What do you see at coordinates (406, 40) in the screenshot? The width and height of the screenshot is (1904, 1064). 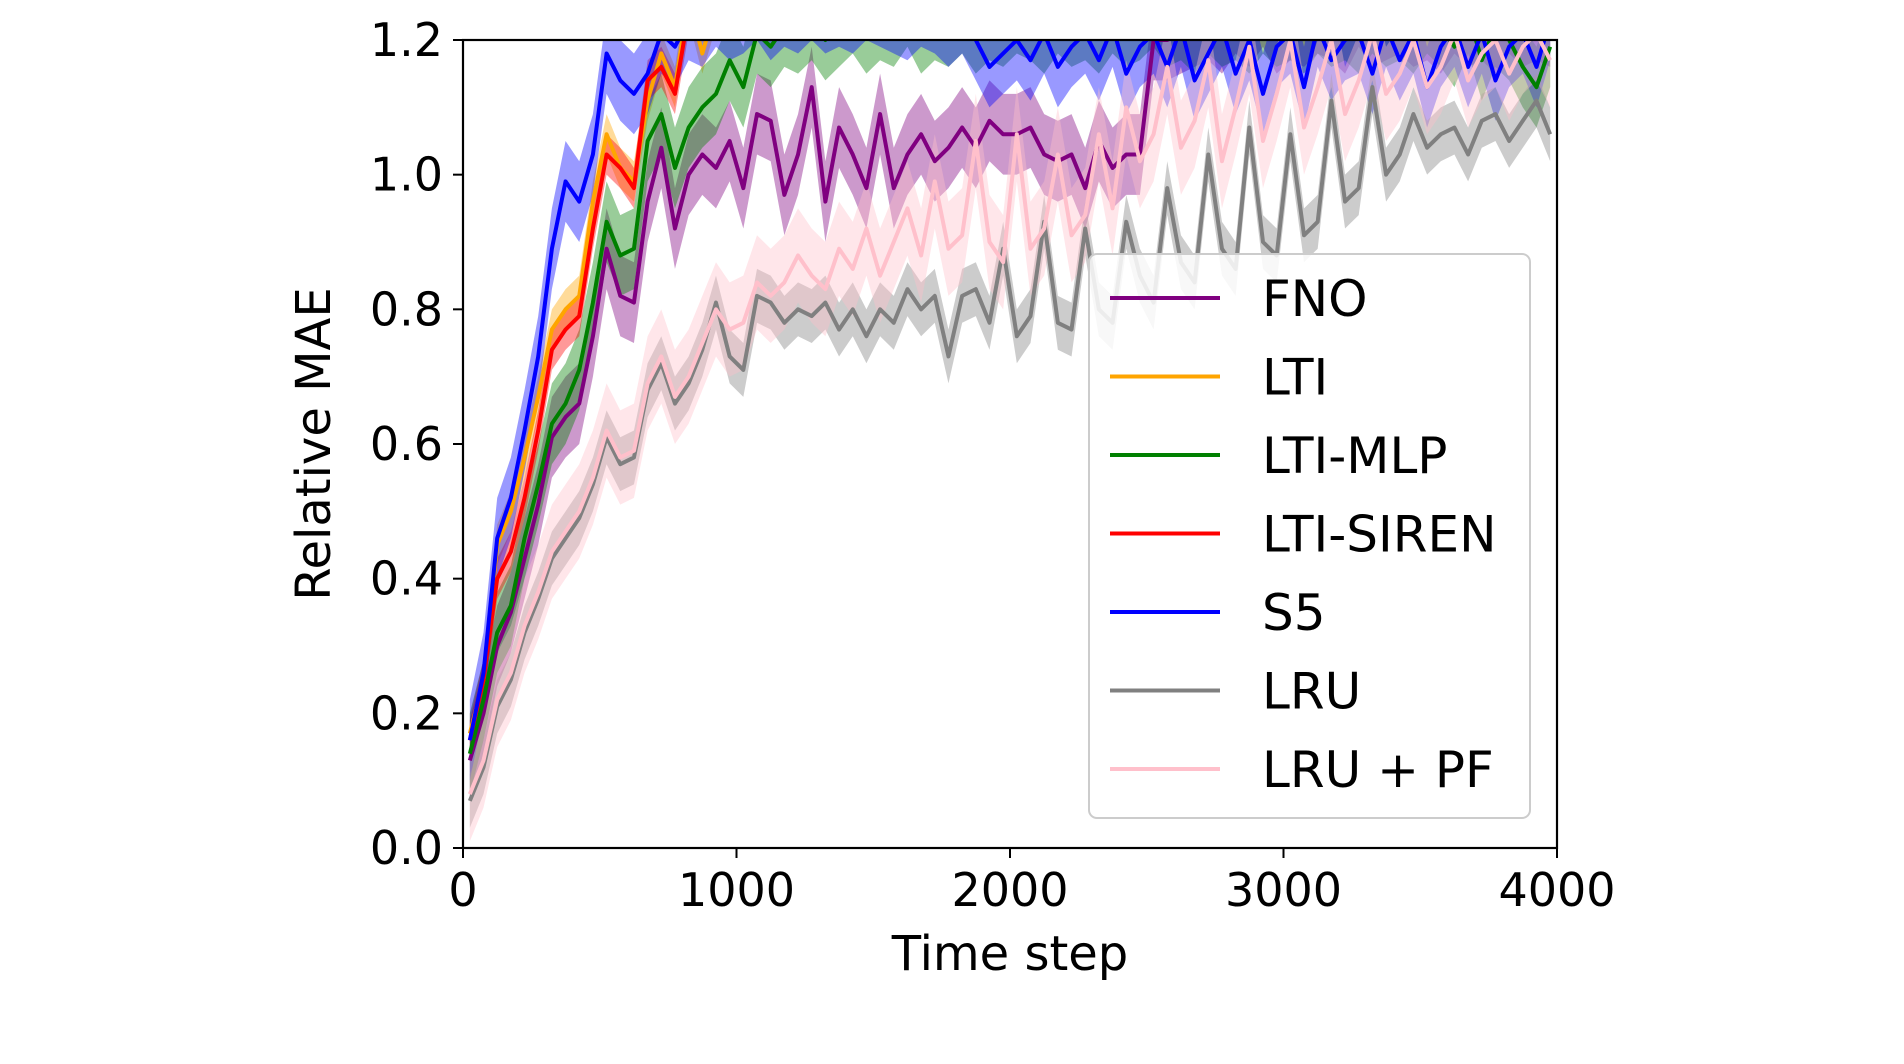 I see `y-tick-label: 1.2` at bounding box center [406, 40].